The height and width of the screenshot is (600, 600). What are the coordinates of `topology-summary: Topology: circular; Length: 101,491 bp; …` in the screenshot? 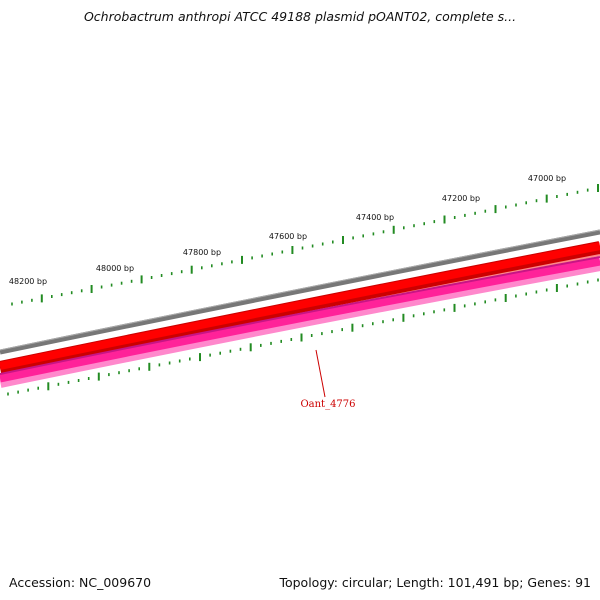 It's located at (435, 582).